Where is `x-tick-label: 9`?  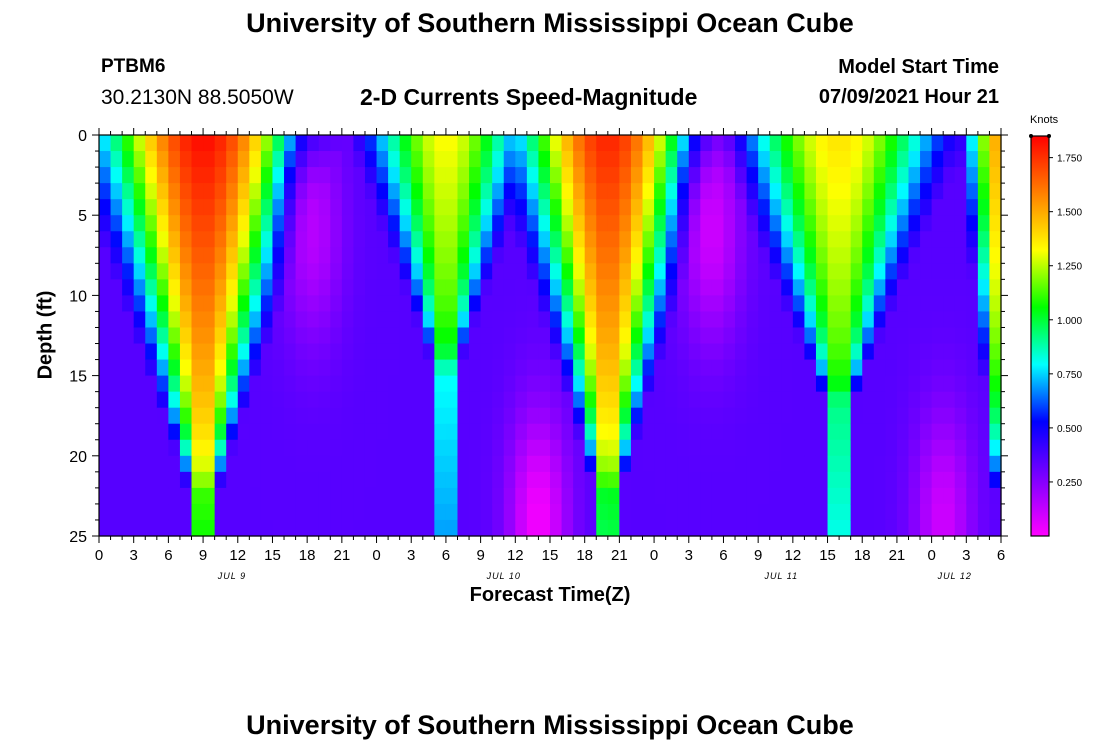
x-tick-label: 9 is located at coordinates (758, 555).